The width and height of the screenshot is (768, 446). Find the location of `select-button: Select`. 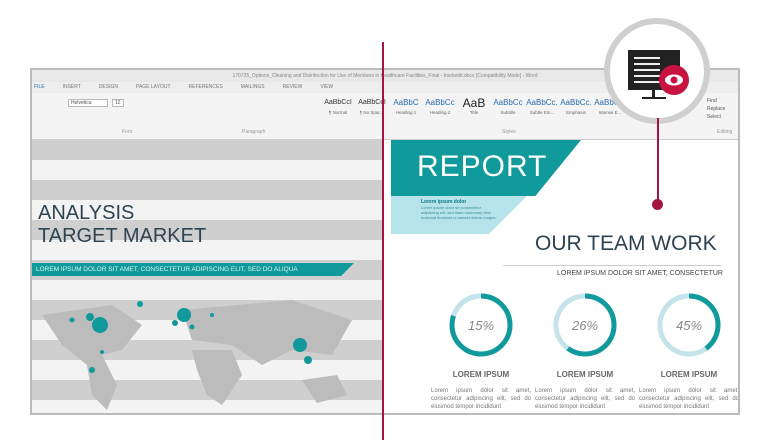

select-button: Select is located at coordinates (714, 117).